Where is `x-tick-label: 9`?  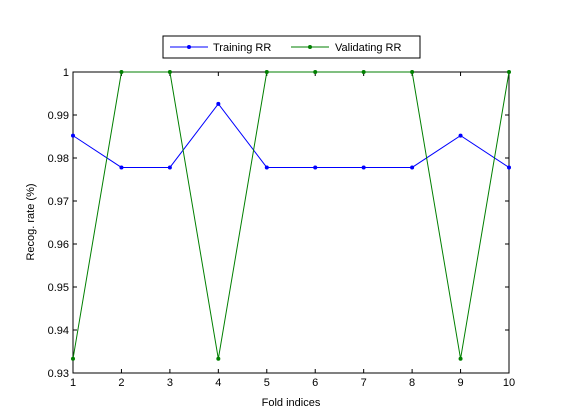
x-tick-label: 9 is located at coordinates (460, 383).